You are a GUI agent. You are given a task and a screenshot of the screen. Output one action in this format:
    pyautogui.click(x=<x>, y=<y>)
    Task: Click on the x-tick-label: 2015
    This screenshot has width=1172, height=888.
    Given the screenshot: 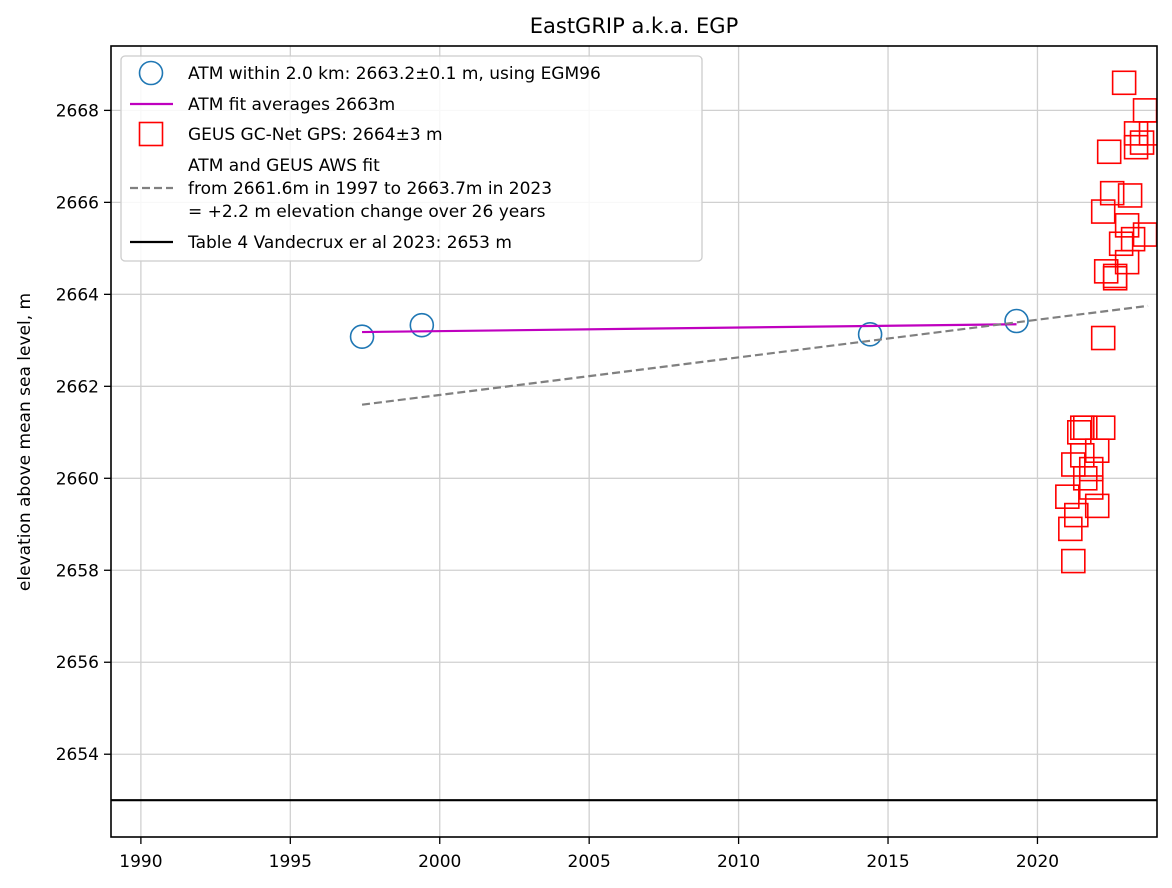 What is the action you would take?
    pyautogui.click(x=887, y=862)
    